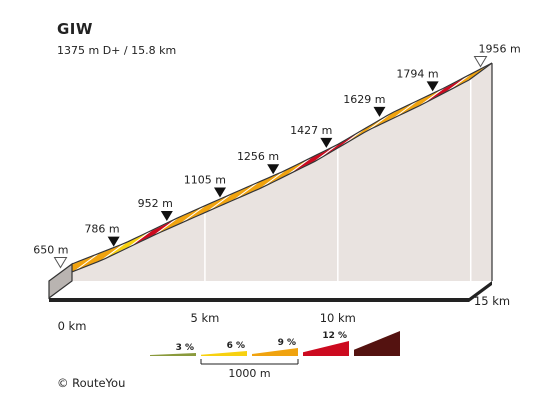 Image resolution: width=550 pixels, height=400 pixels. I want to click on distance-axis: 0 km 5 km 10 km 15 km, so click(284, 313).